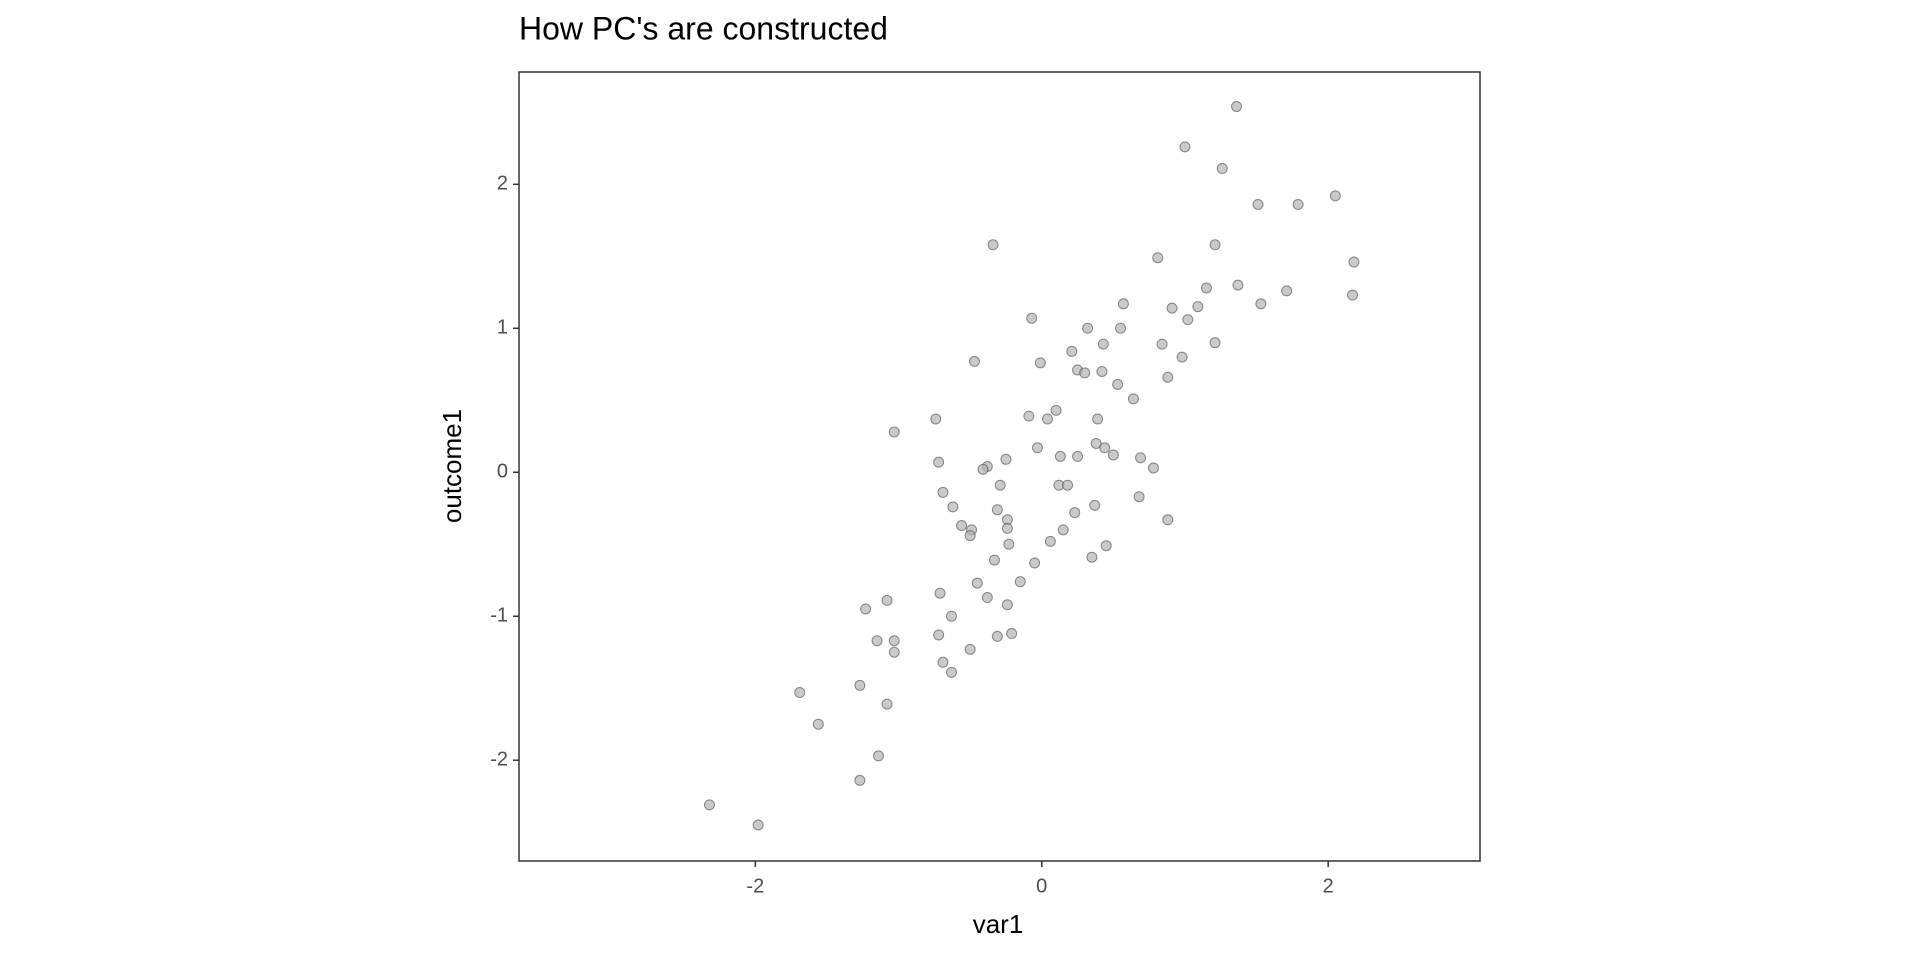 The height and width of the screenshot is (960, 1920). I want to click on x-tick-label: 0, so click(1041, 886).